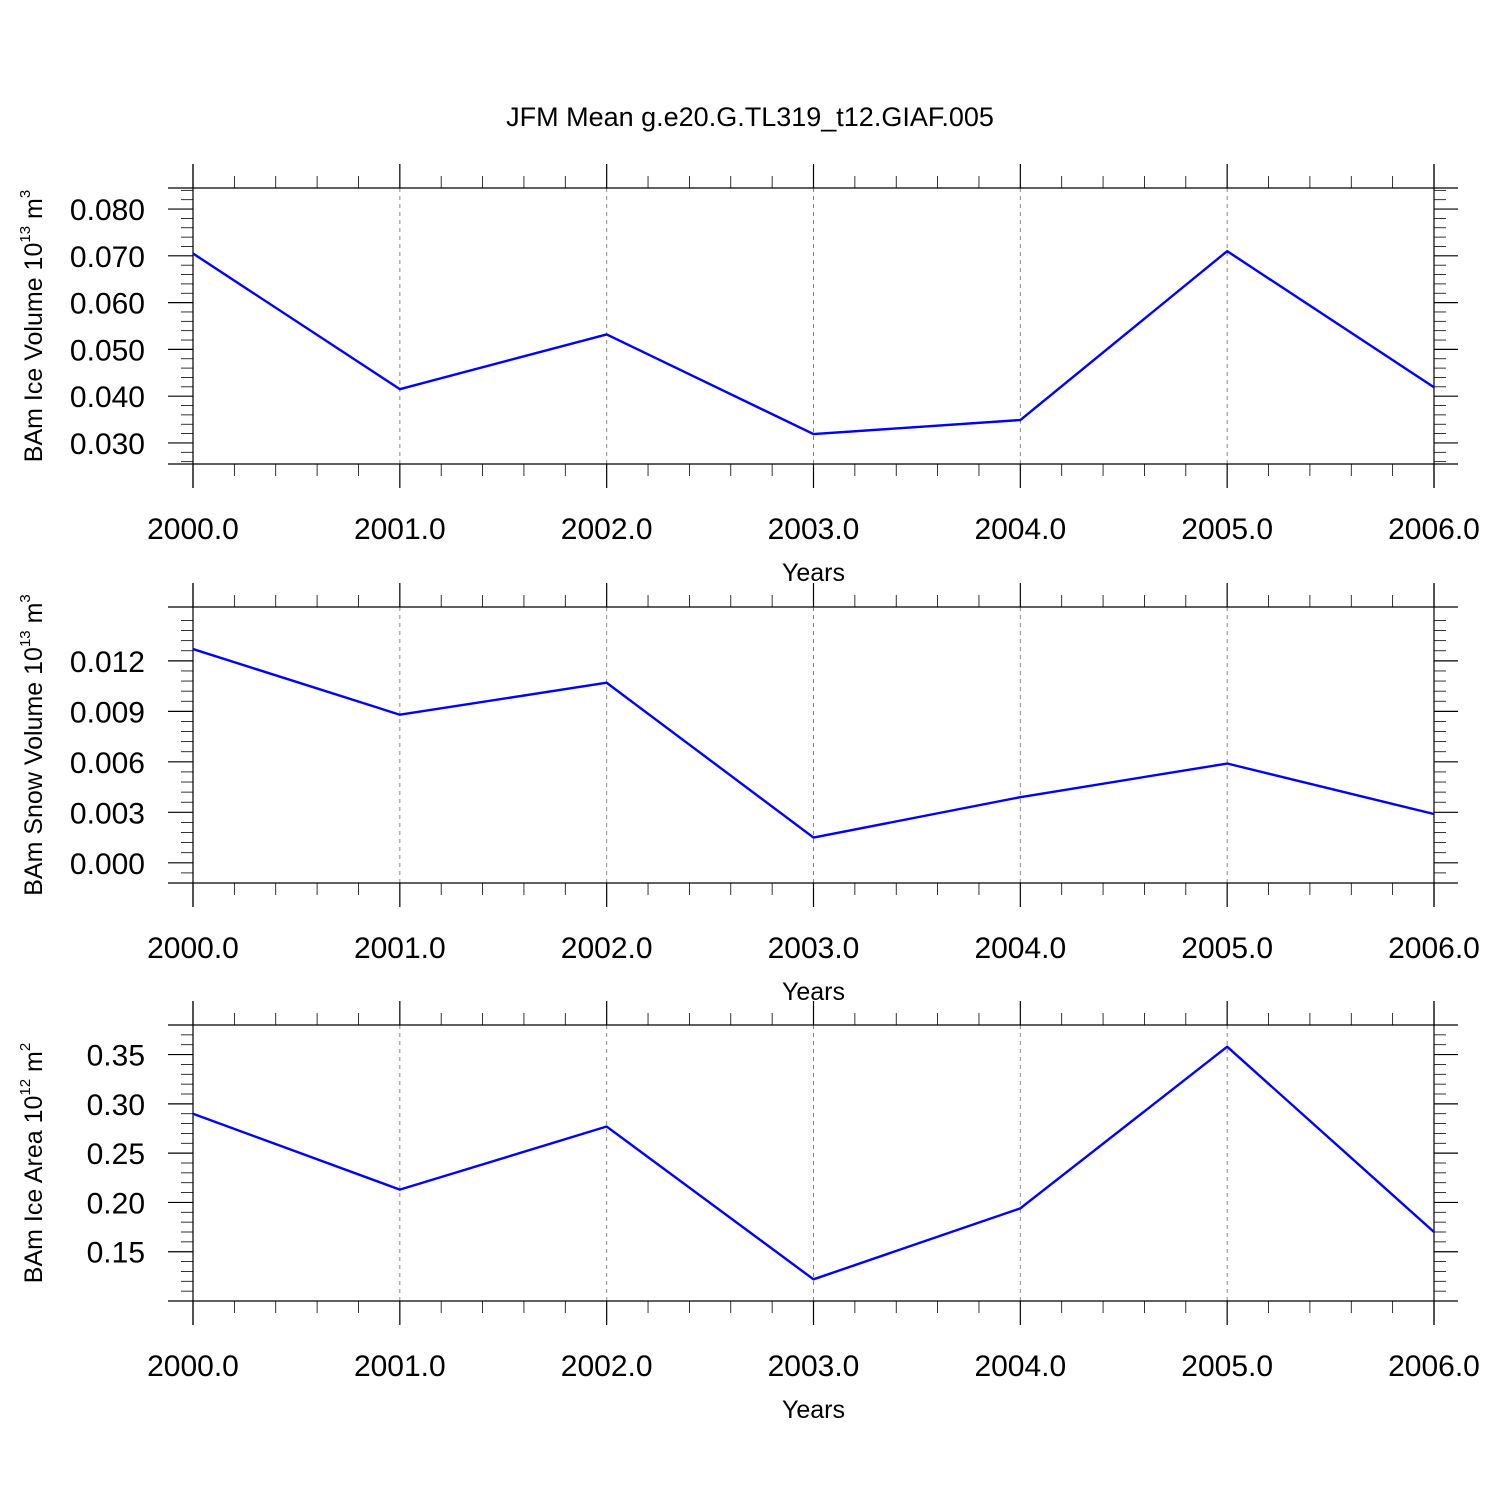 The image size is (1500, 1500). I want to click on y-axis-title: BAm Snow Volume 1013 m3, so click(32, 745).